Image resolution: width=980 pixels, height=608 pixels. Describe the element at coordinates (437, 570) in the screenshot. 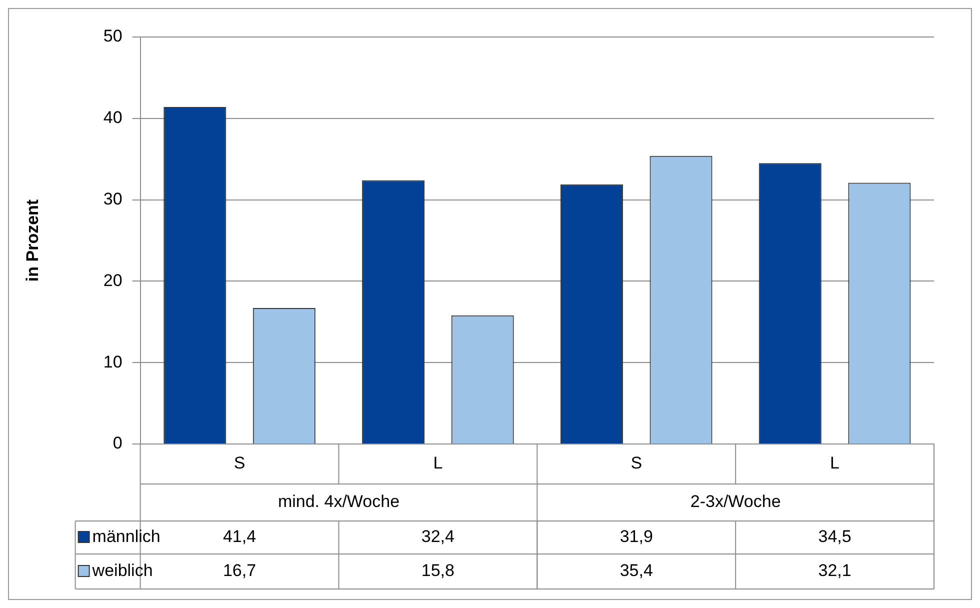

I see `data-label: 15,8` at that location.